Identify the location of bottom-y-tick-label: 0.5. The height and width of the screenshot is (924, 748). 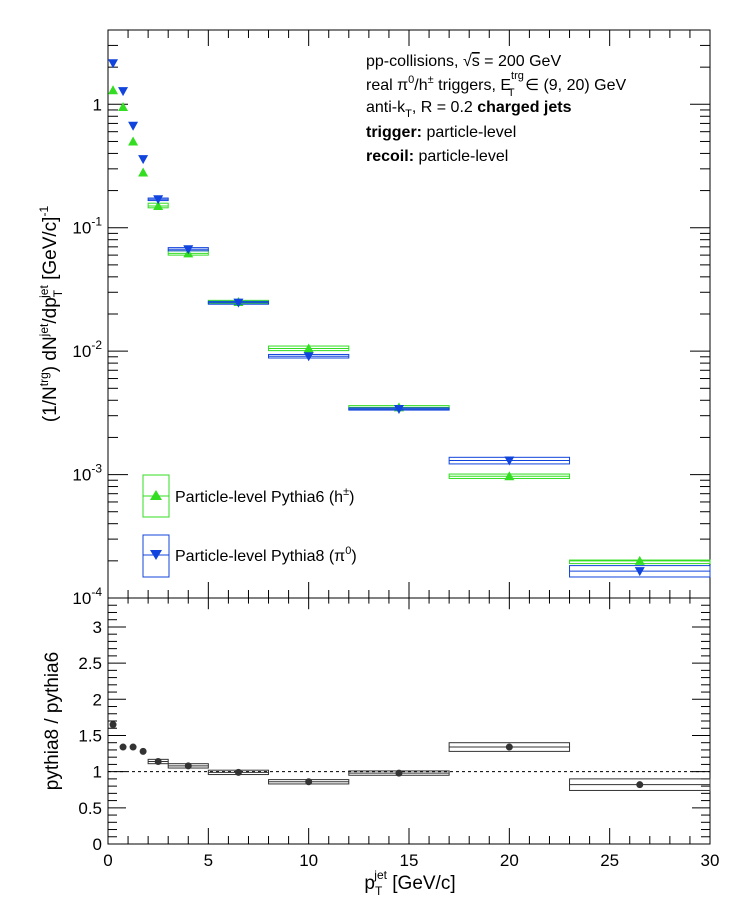
(90, 808).